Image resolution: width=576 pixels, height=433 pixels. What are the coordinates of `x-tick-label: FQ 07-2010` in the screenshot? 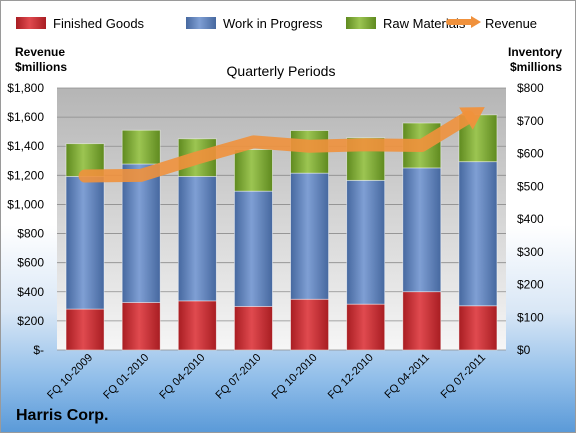 It's located at (239, 377).